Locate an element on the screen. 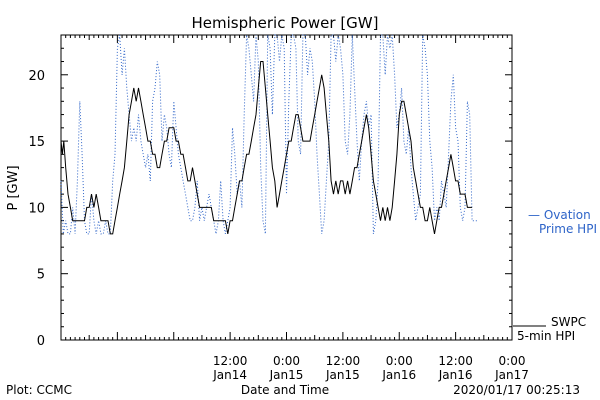 Image resolution: width=600 pixels, height=400 pixels. legend-swpc-label: SWPC is located at coordinates (568, 322).